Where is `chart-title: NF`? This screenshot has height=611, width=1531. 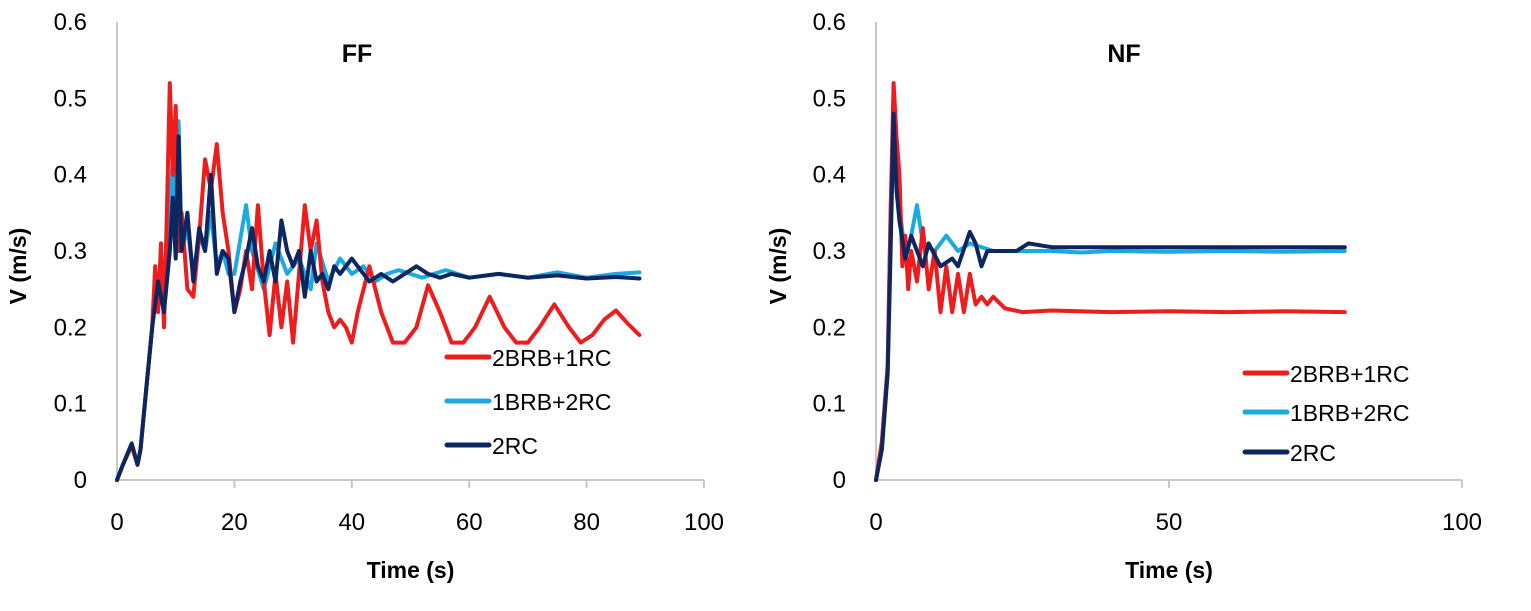
chart-title: NF is located at coordinates (1123, 54).